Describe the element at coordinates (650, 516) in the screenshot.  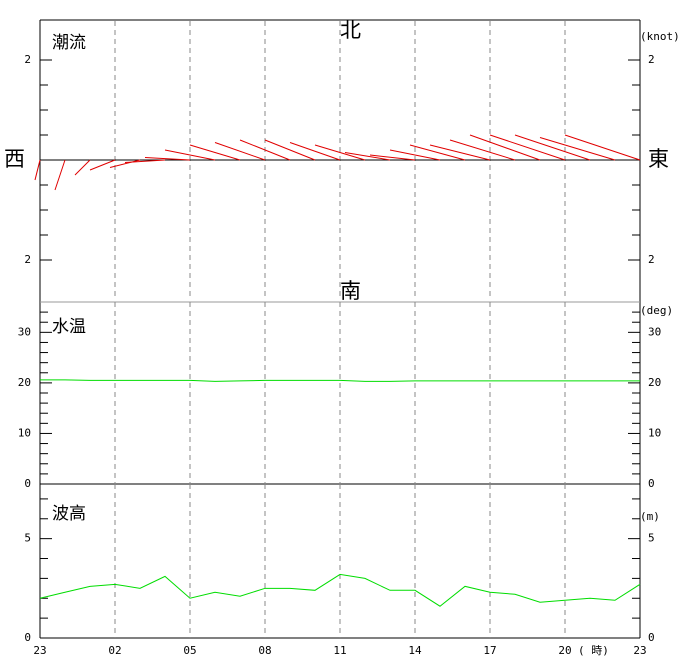
I see `unit-label: (m)` at that location.